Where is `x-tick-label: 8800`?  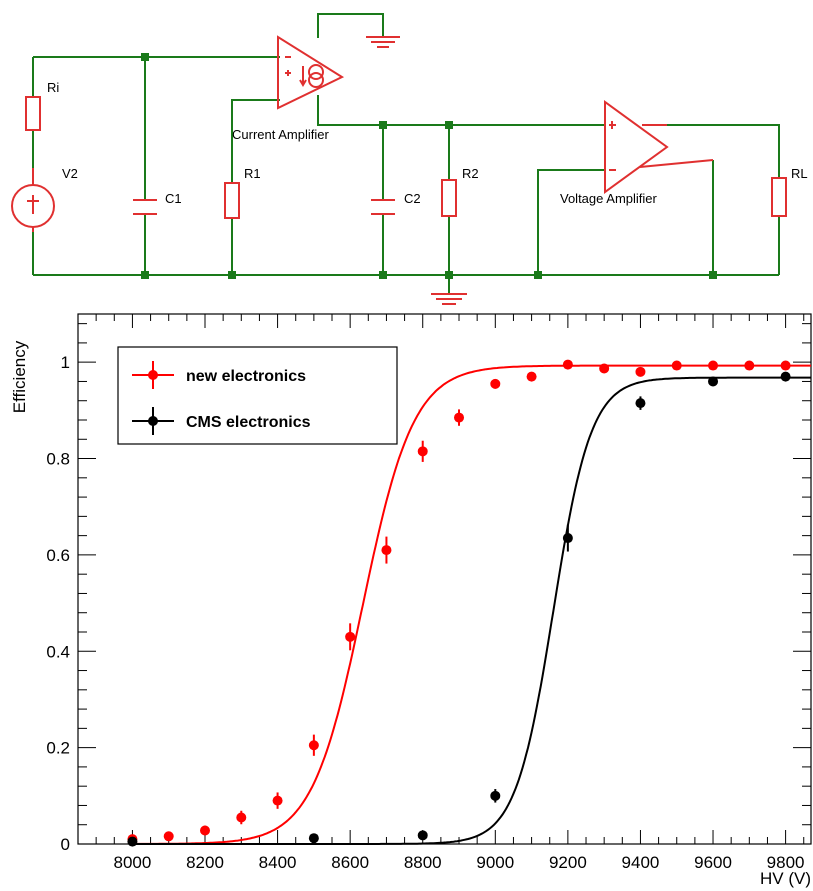
x-tick-label: 8800 is located at coordinates (423, 862).